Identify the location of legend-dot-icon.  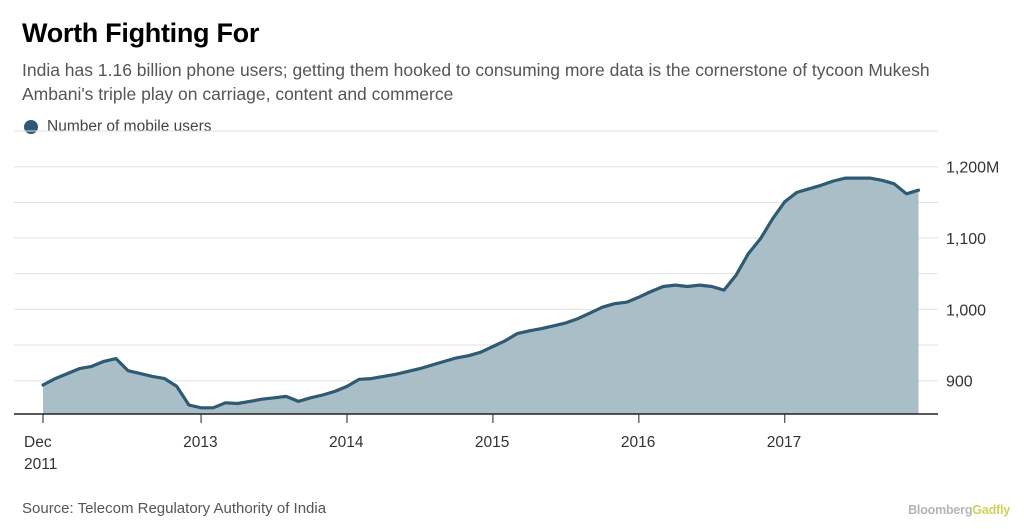
(31, 127).